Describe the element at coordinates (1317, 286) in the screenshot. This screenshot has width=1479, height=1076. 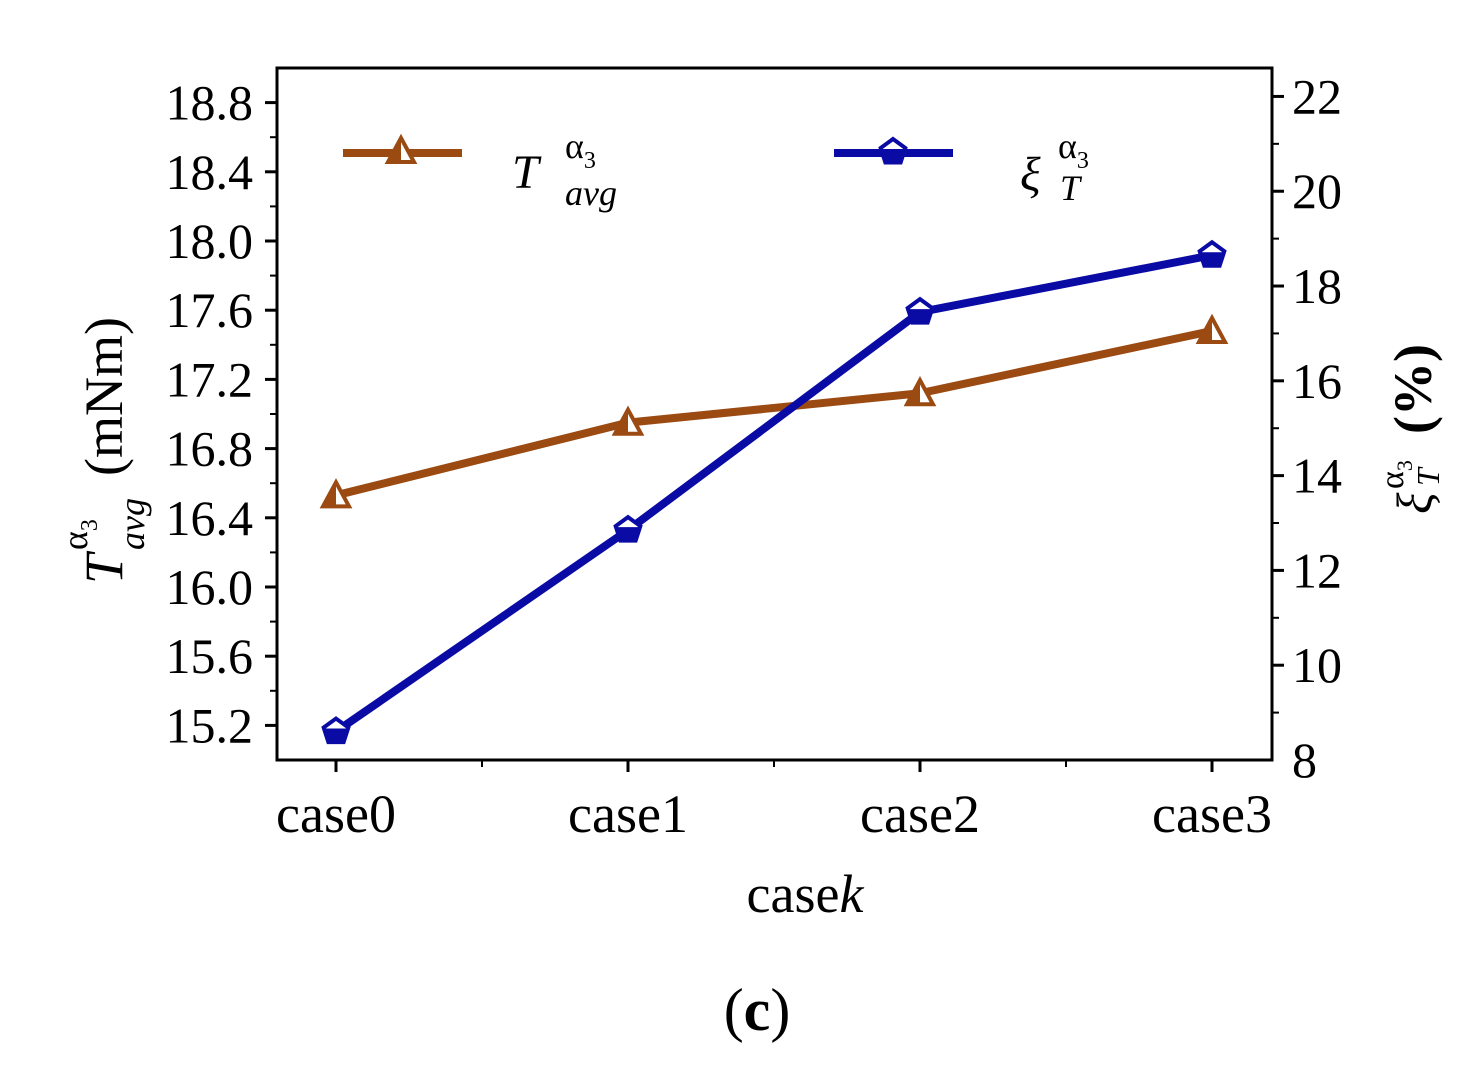
I see `right-tick-label: 18` at that location.